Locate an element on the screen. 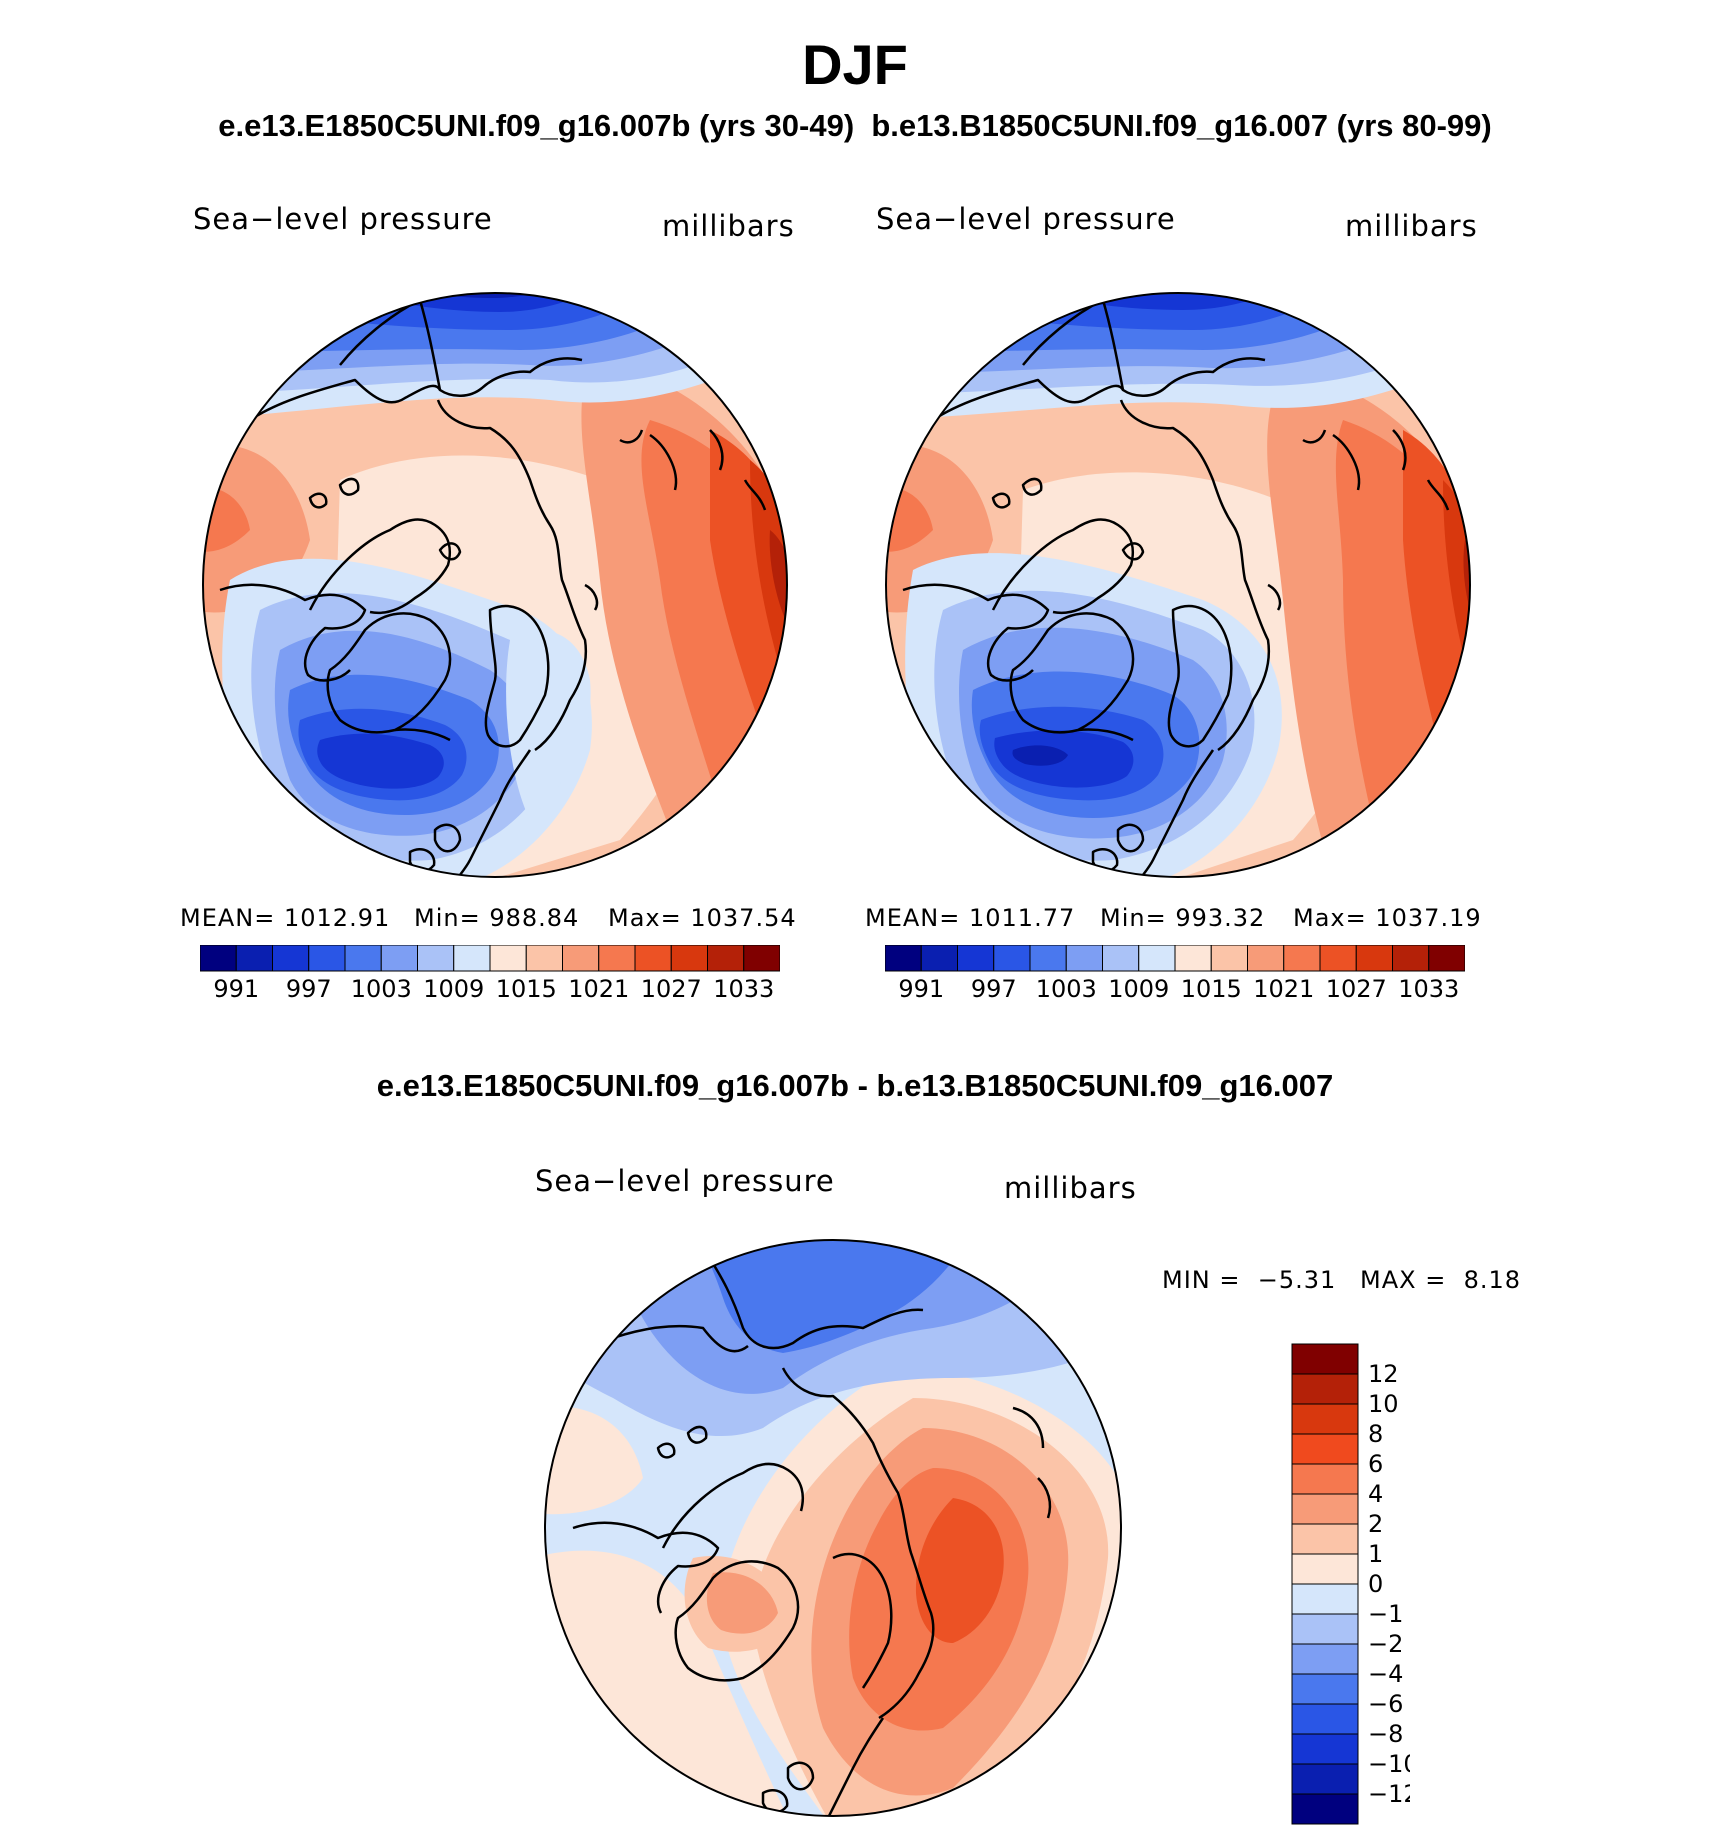 This screenshot has height=1839, width=1710. colorbar-tick-label: 6 is located at coordinates (1375, 1464).